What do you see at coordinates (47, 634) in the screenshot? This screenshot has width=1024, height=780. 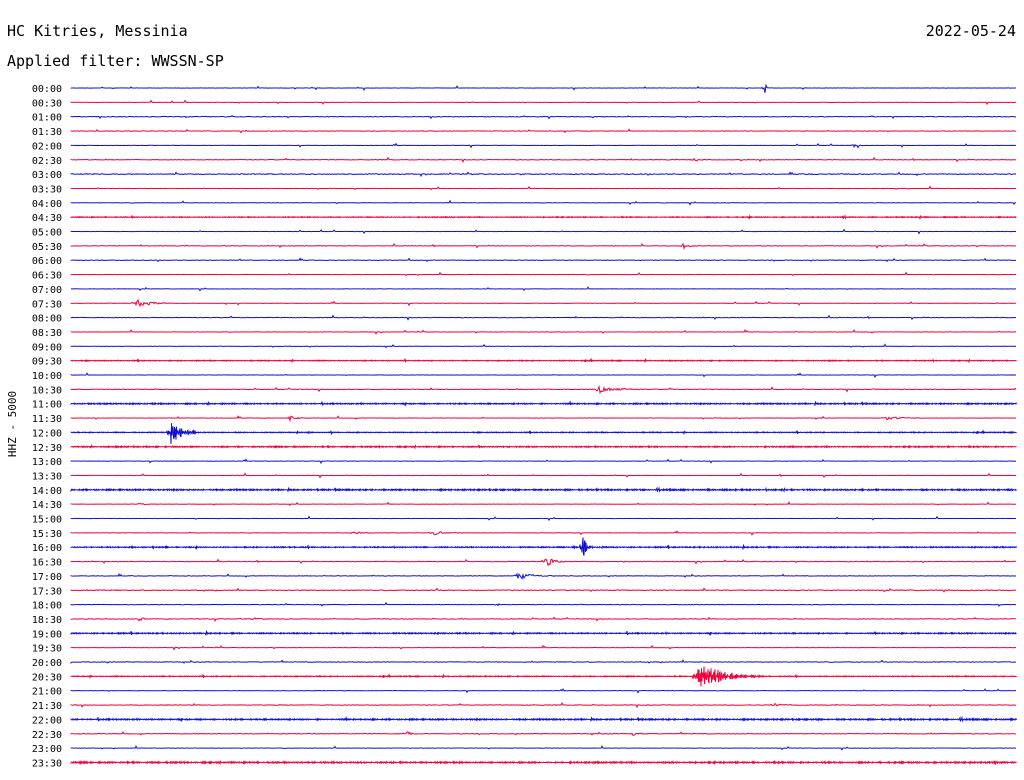 I see `row-time-label: 19:00` at bounding box center [47, 634].